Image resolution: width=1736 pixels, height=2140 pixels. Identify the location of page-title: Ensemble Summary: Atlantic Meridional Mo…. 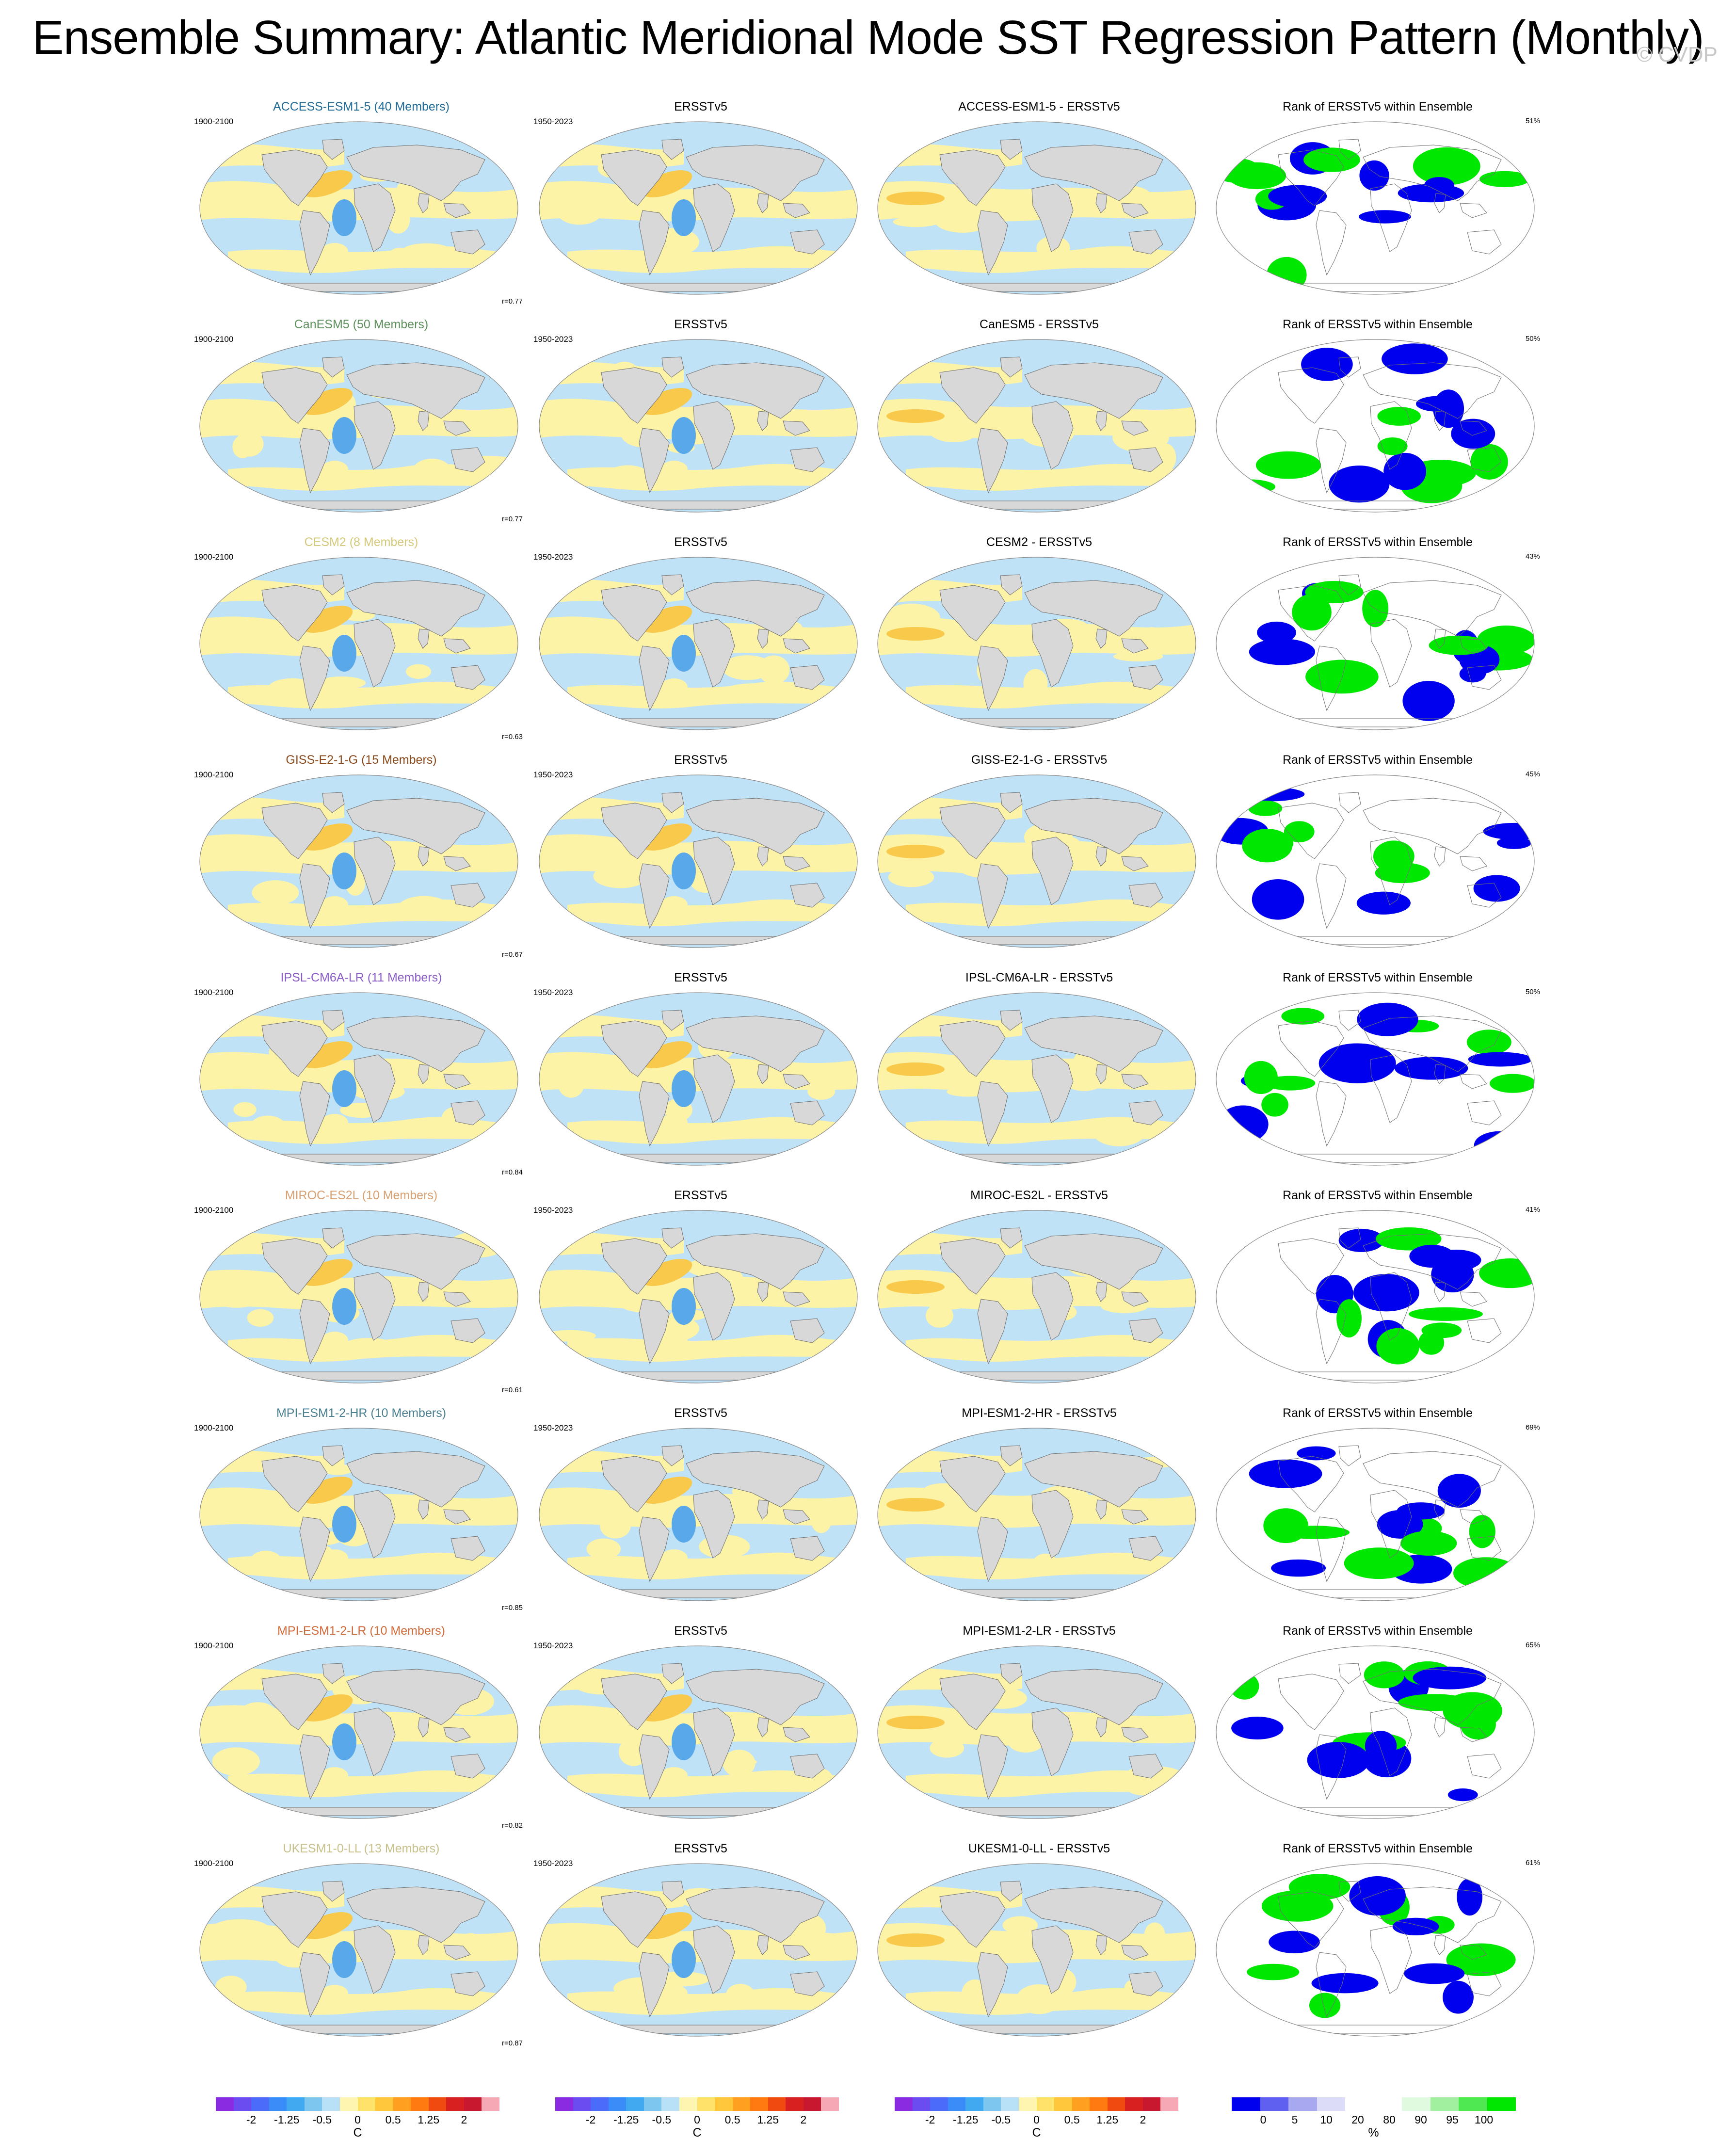
(868, 38).